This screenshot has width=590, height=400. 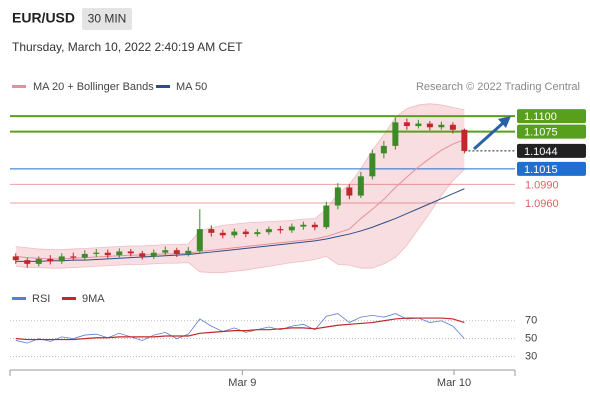 What do you see at coordinates (93, 87) in the screenshot?
I see `legend-label: MA 20 + Bollinger Bands` at bounding box center [93, 87].